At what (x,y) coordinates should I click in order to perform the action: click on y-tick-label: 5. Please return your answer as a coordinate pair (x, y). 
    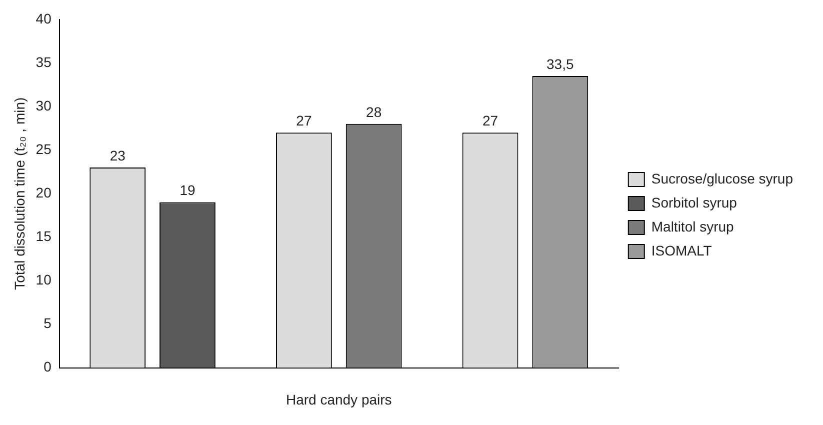
    Looking at the image, I should click on (48, 323).